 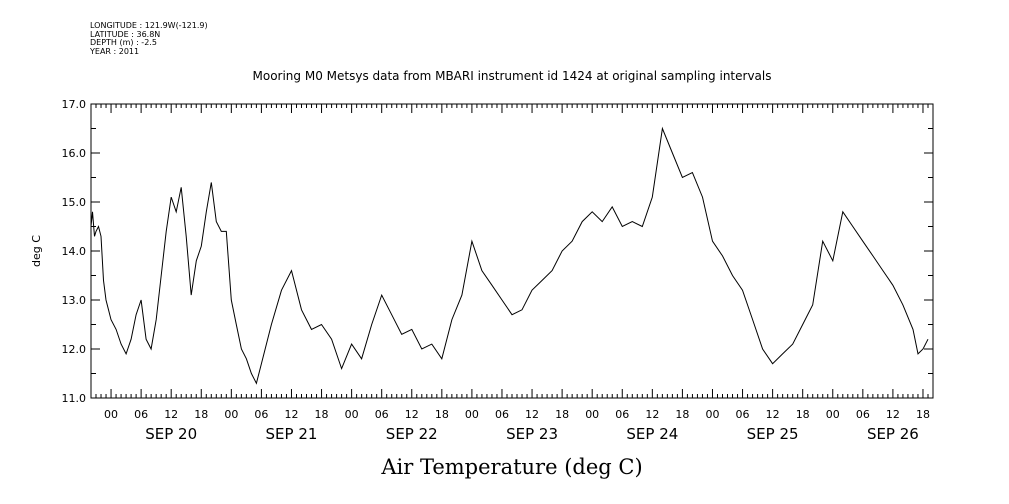 I want to click on y-tick-label: 12.0, so click(x=74, y=349).